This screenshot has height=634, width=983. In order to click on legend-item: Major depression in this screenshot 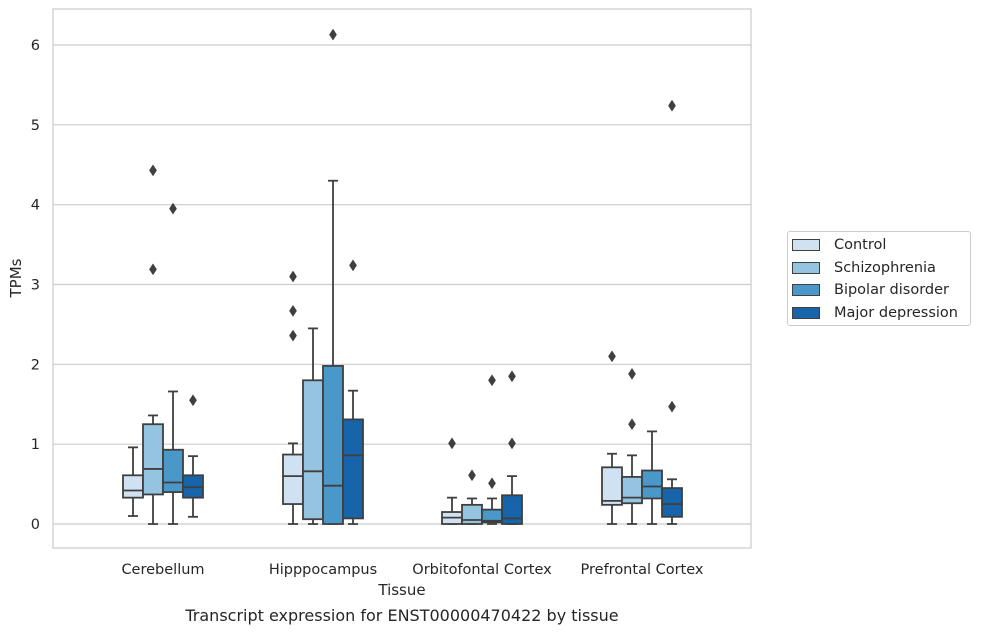, I will do `click(875, 313)`.